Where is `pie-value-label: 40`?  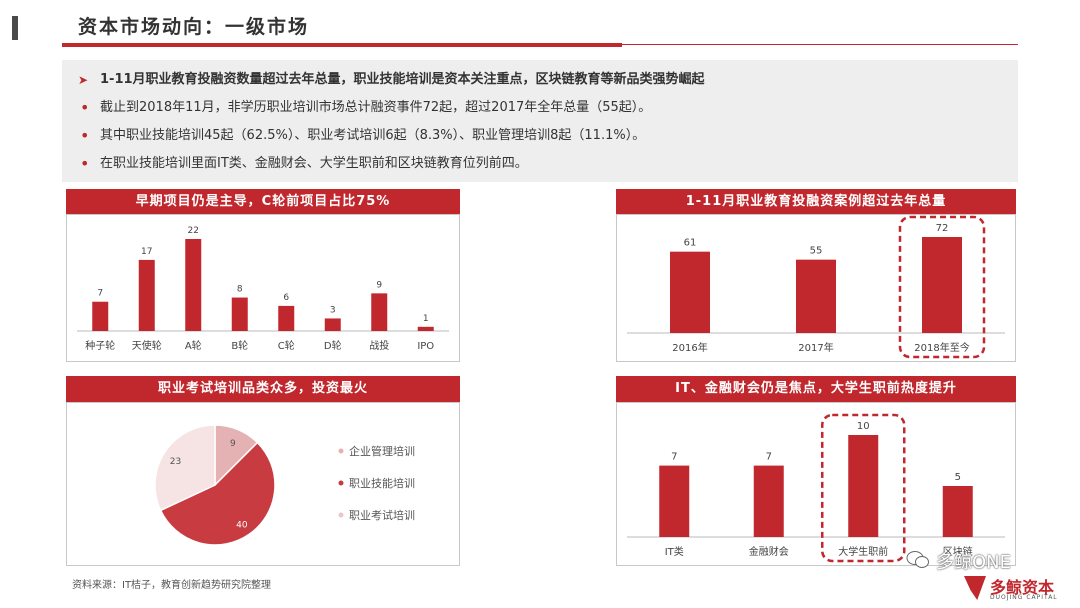
pie-value-label: 40 is located at coordinates (242, 525).